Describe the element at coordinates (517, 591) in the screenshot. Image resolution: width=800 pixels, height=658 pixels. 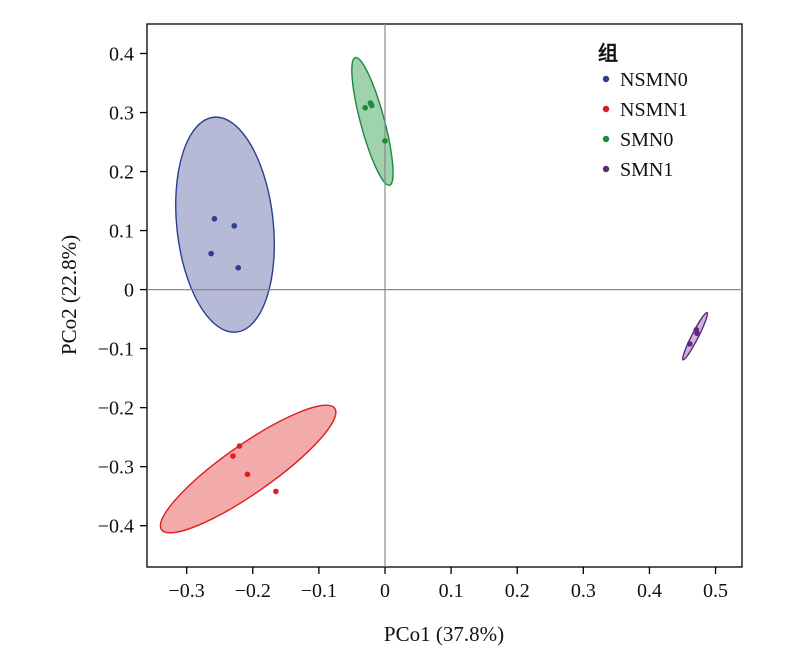
I see `x-tick-label: 0.2` at that location.